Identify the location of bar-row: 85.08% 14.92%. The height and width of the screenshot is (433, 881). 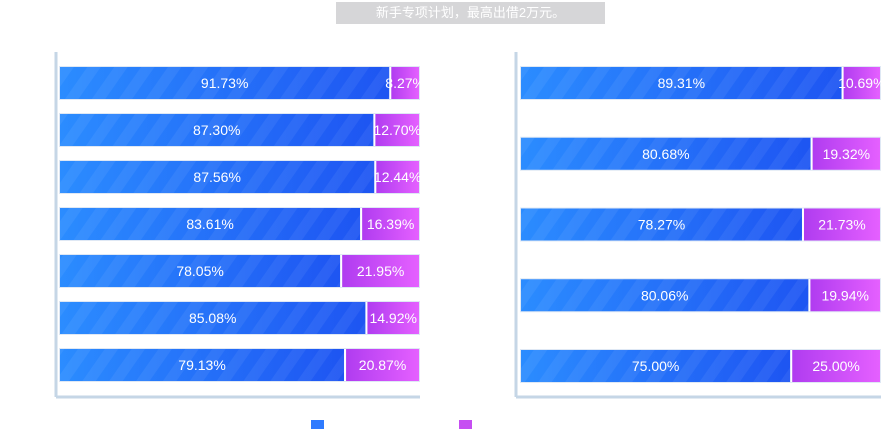
(239, 318).